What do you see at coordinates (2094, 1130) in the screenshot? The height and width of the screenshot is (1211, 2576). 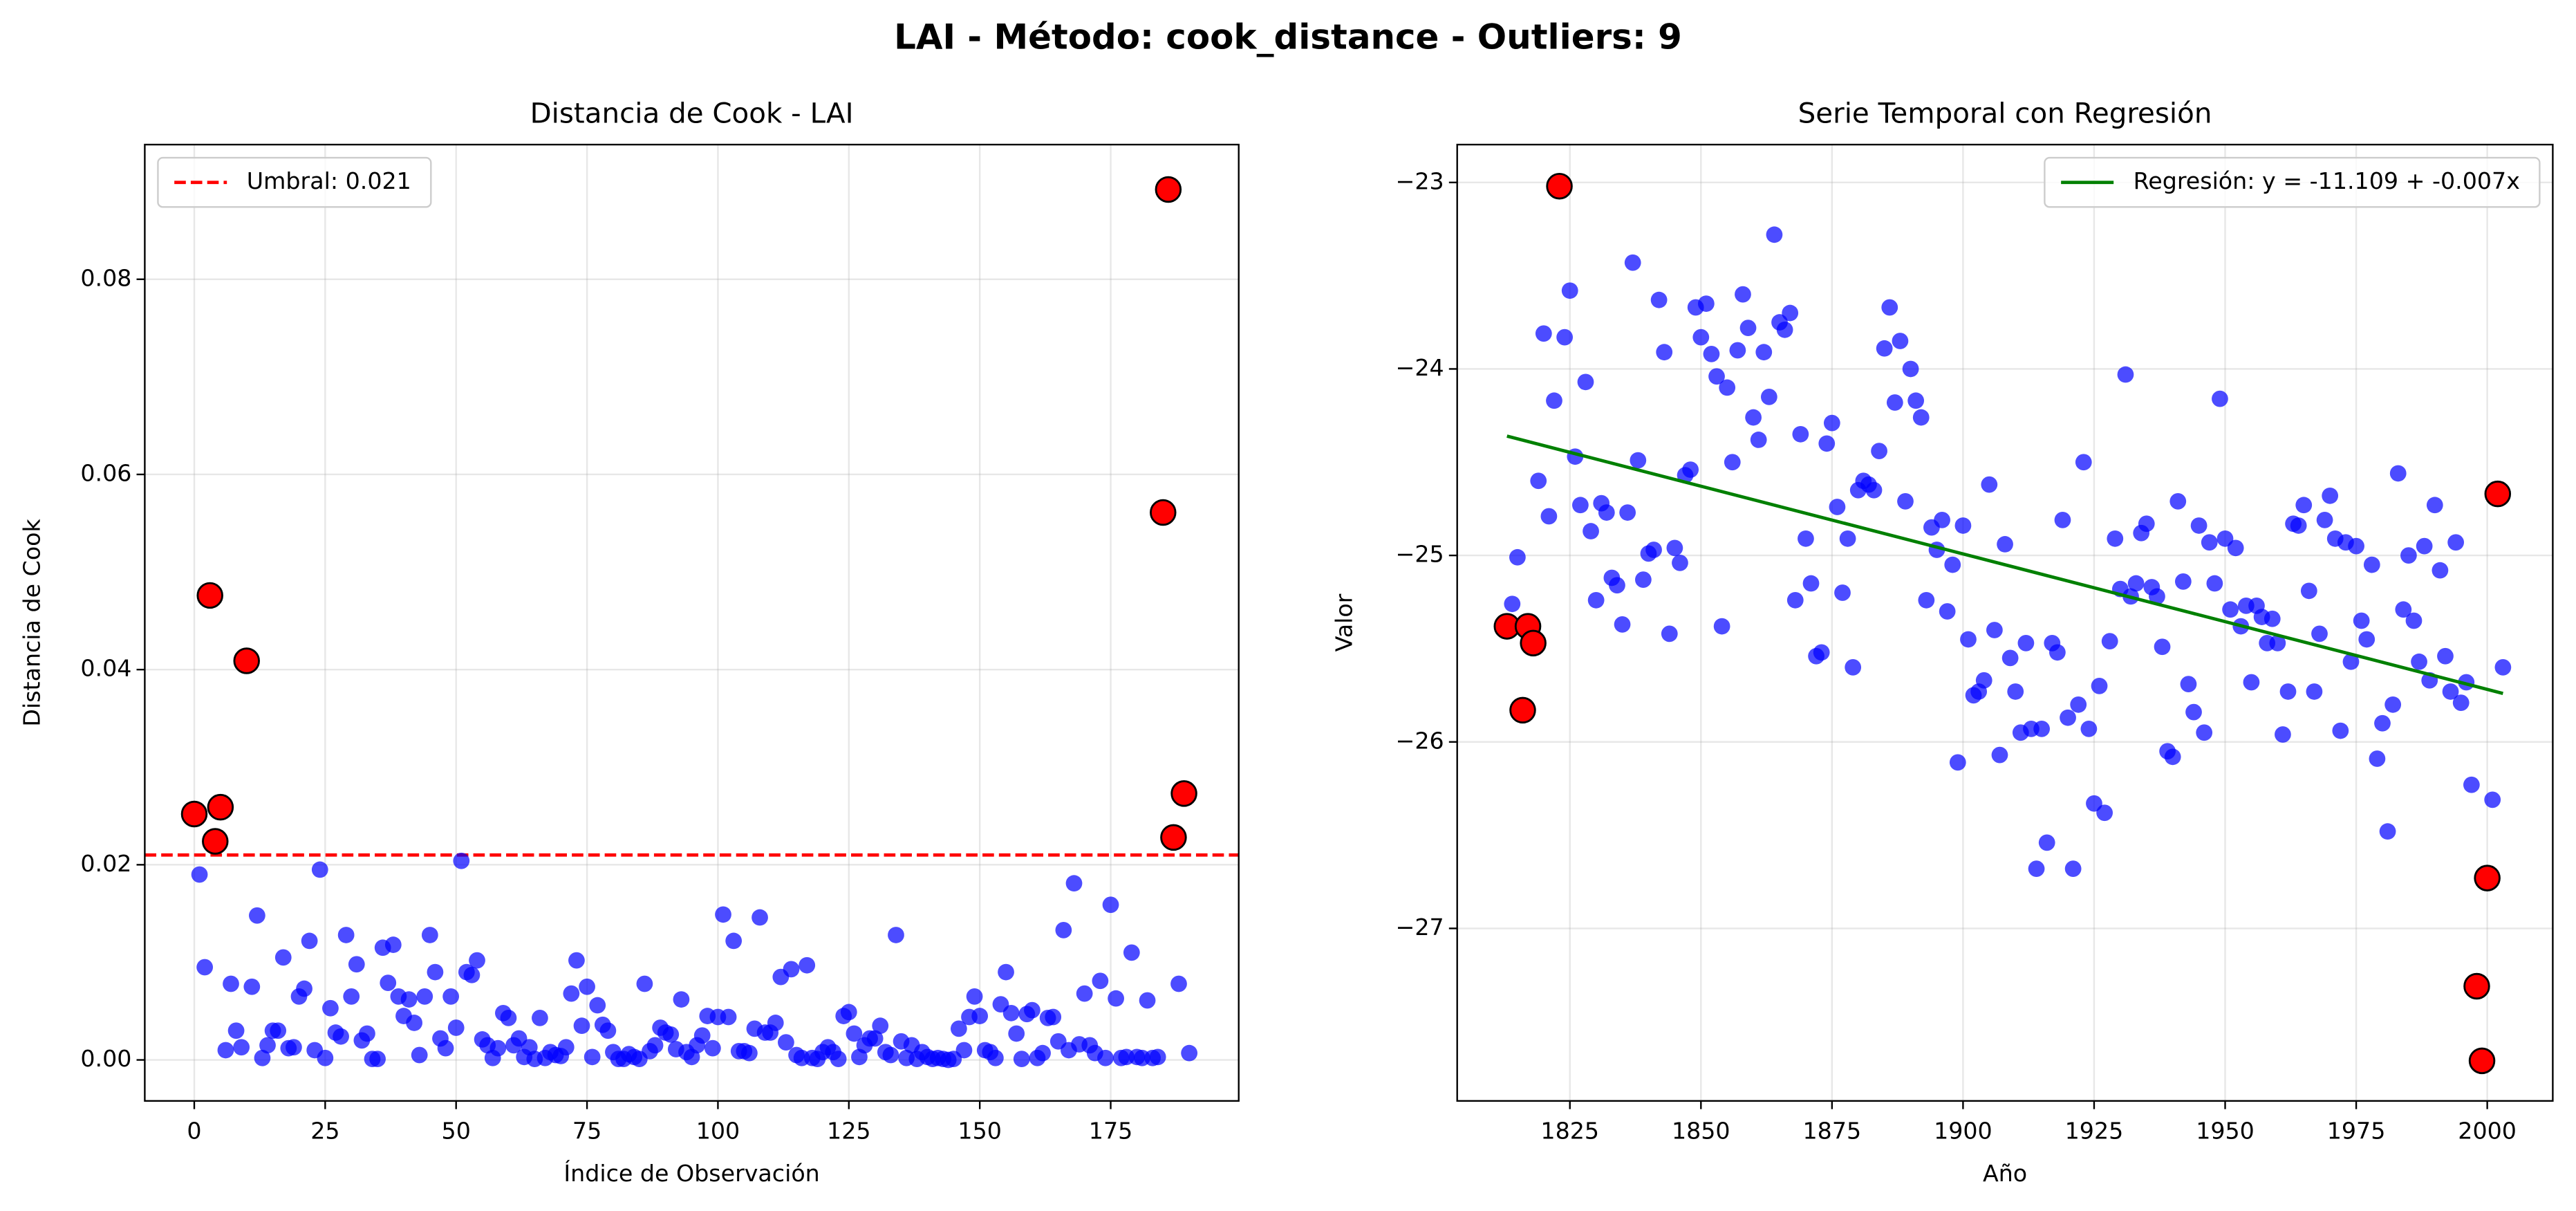 I see `x-tick-label: 1925` at bounding box center [2094, 1130].